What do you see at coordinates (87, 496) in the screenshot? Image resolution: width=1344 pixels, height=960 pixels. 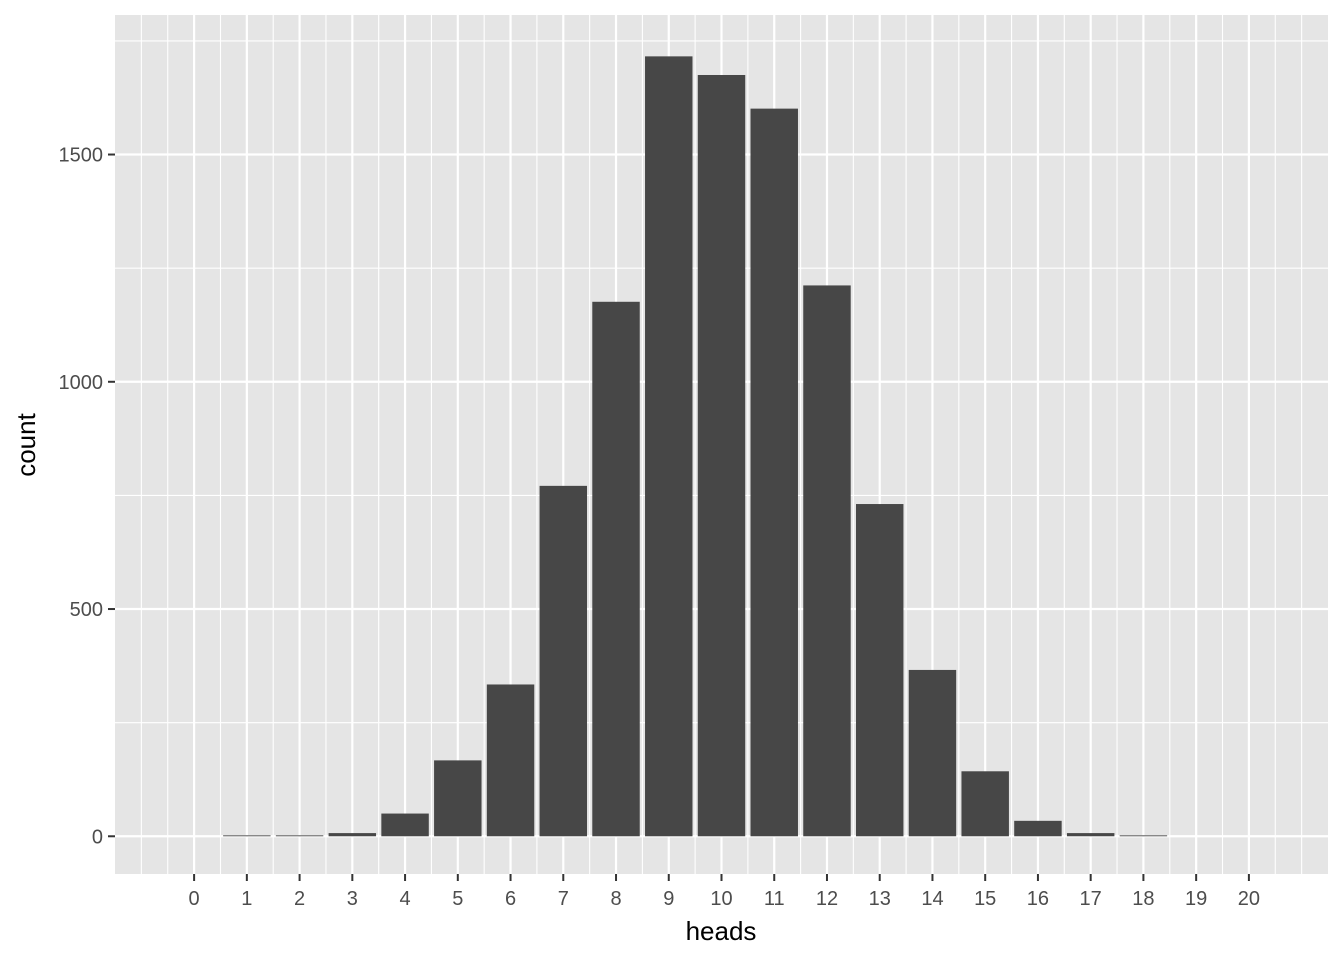 I see `y-axis-ticks: 0 500 1000 1500` at bounding box center [87, 496].